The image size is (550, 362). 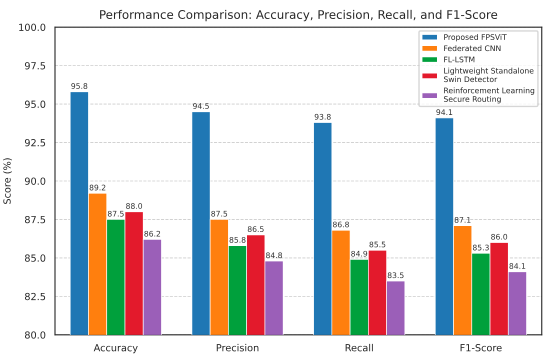 What do you see at coordinates (35, 258) in the screenshot?
I see `y-tick-label: 85.0` at bounding box center [35, 258].